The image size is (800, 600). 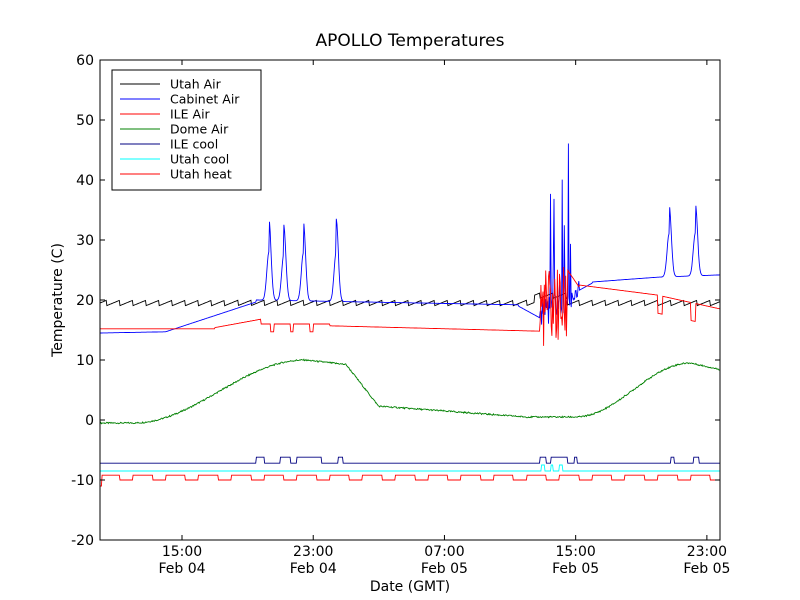 I want to click on x-tick-label-time: 07:00, so click(x=444, y=552).